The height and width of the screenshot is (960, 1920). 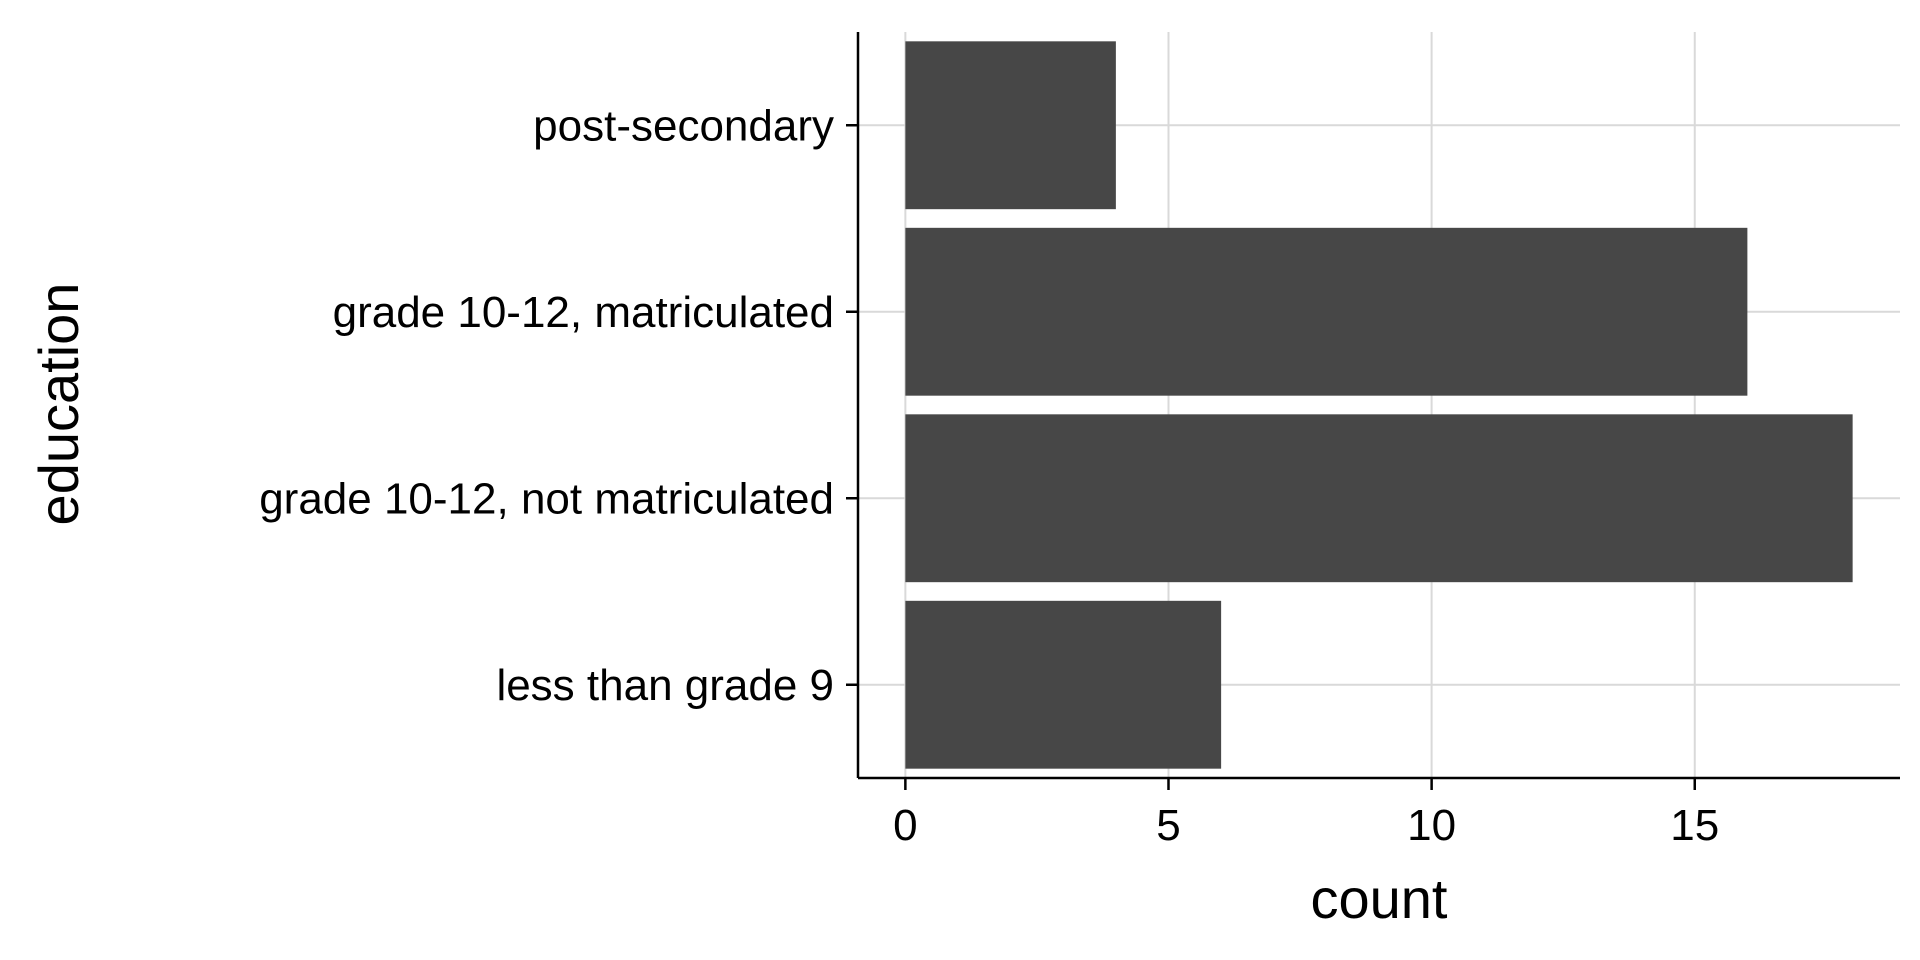 I want to click on bar-post-secondary, so click(x=1010, y=125).